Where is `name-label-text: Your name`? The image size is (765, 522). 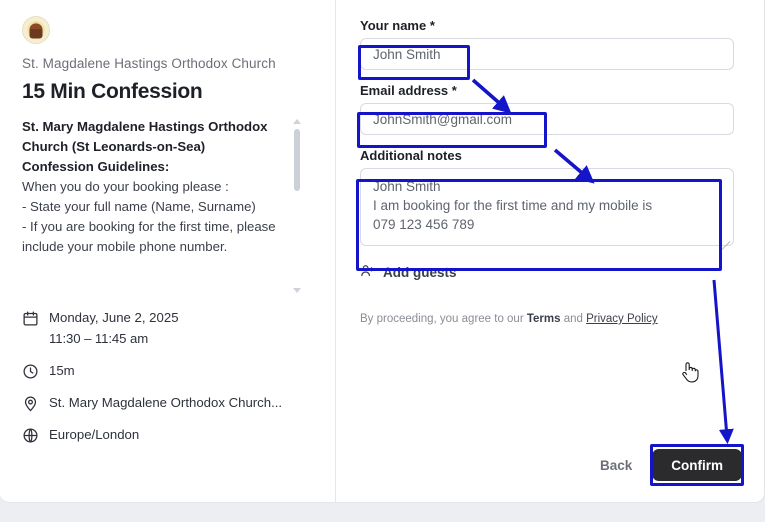 name-label-text: Your name is located at coordinates (393, 25).